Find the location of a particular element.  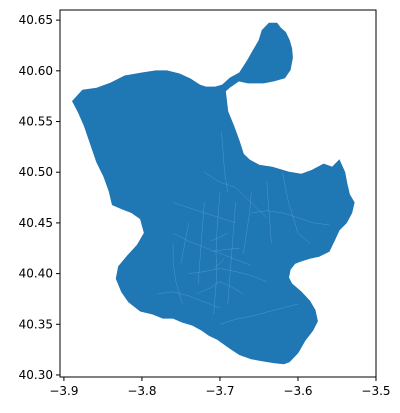

y-tick-label: 40.65 is located at coordinates (36, 20).